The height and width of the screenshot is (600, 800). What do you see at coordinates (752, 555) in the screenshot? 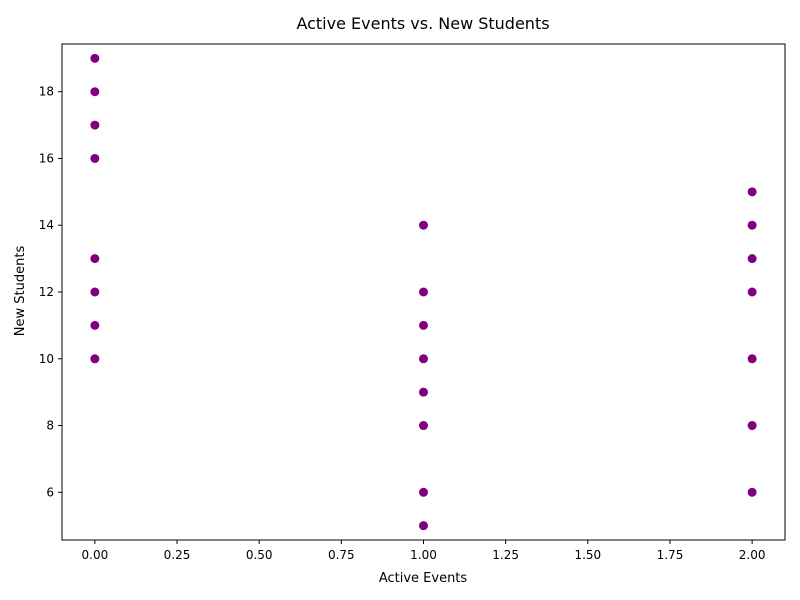
I see `x-tick-label: 2.00` at bounding box center [752, 555].